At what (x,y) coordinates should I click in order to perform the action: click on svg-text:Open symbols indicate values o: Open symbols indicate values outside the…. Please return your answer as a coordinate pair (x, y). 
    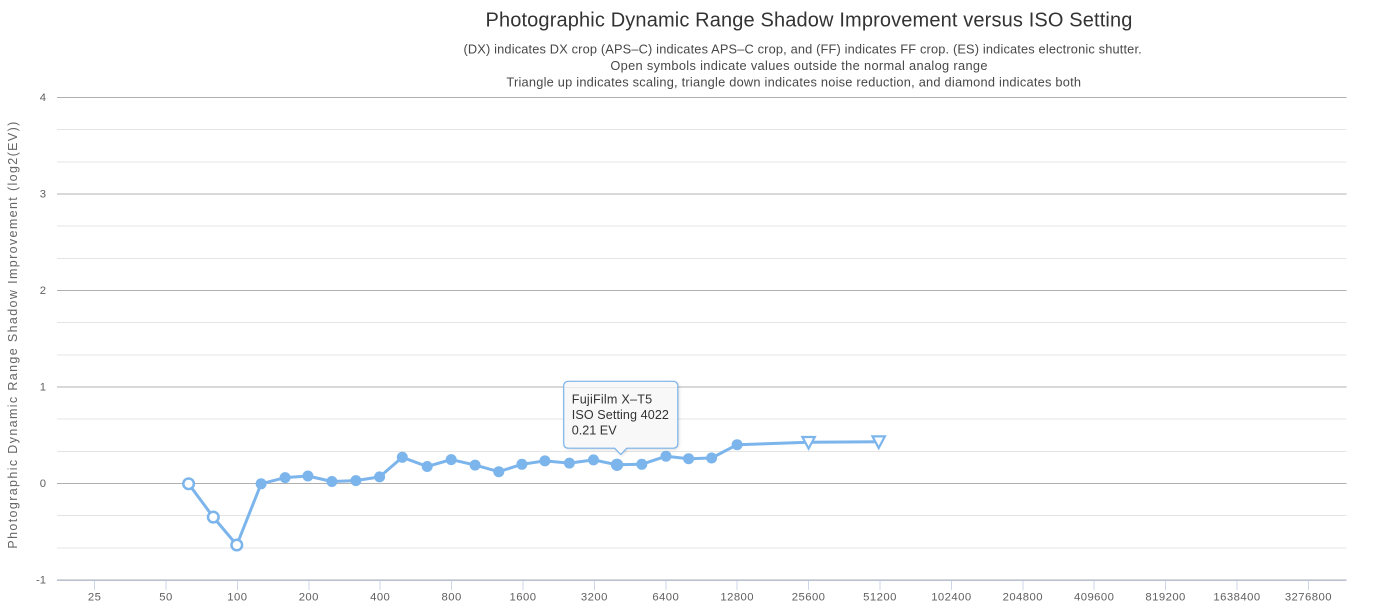
    Looking at the image, I should click on (799, 65).